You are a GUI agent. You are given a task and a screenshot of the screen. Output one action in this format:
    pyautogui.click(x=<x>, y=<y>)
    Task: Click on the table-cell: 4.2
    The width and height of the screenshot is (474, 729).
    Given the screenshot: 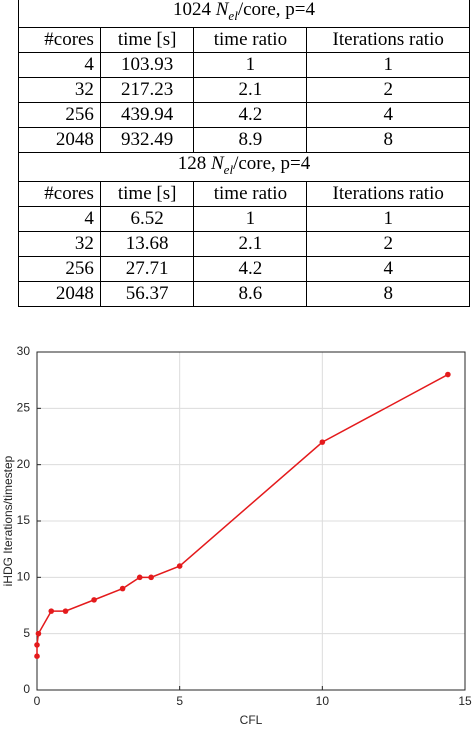 What is the action you would take?
    pyautogui.click(x=250, y=268)
    